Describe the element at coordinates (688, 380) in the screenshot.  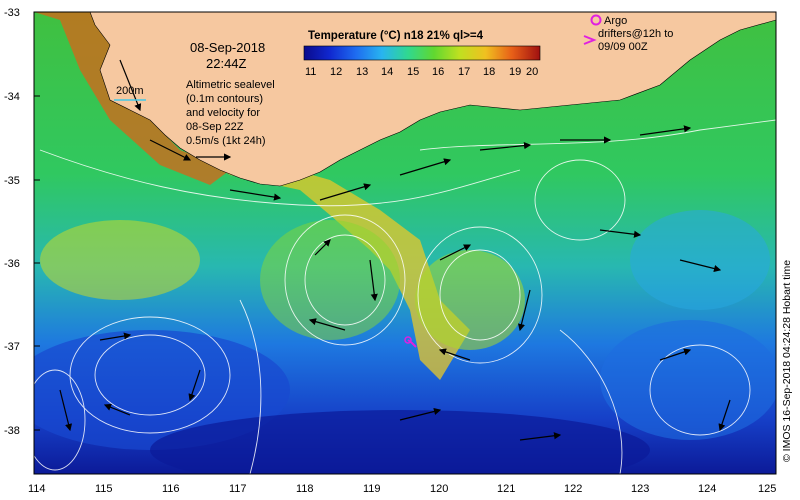
I see `cold-water-se` at that location.